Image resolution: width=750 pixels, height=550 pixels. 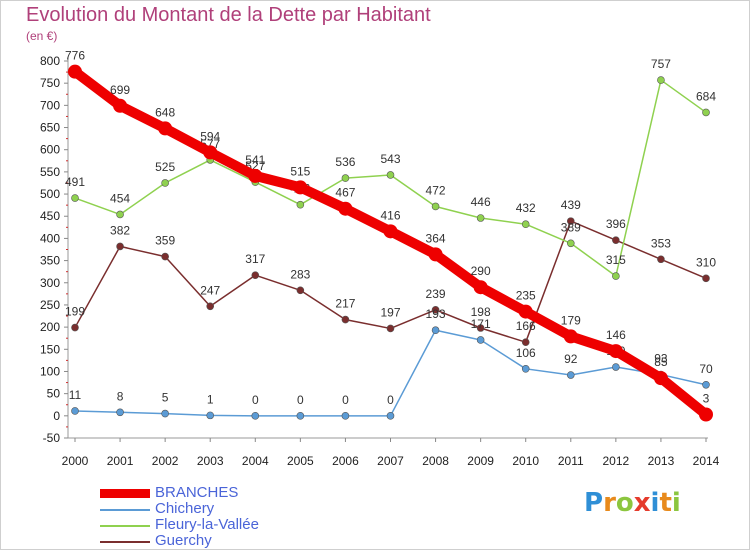 What do you see at coordinates (50, 216) in the screenshot?
I see `y-tick-label: 450` at bounding box center [50, 216].